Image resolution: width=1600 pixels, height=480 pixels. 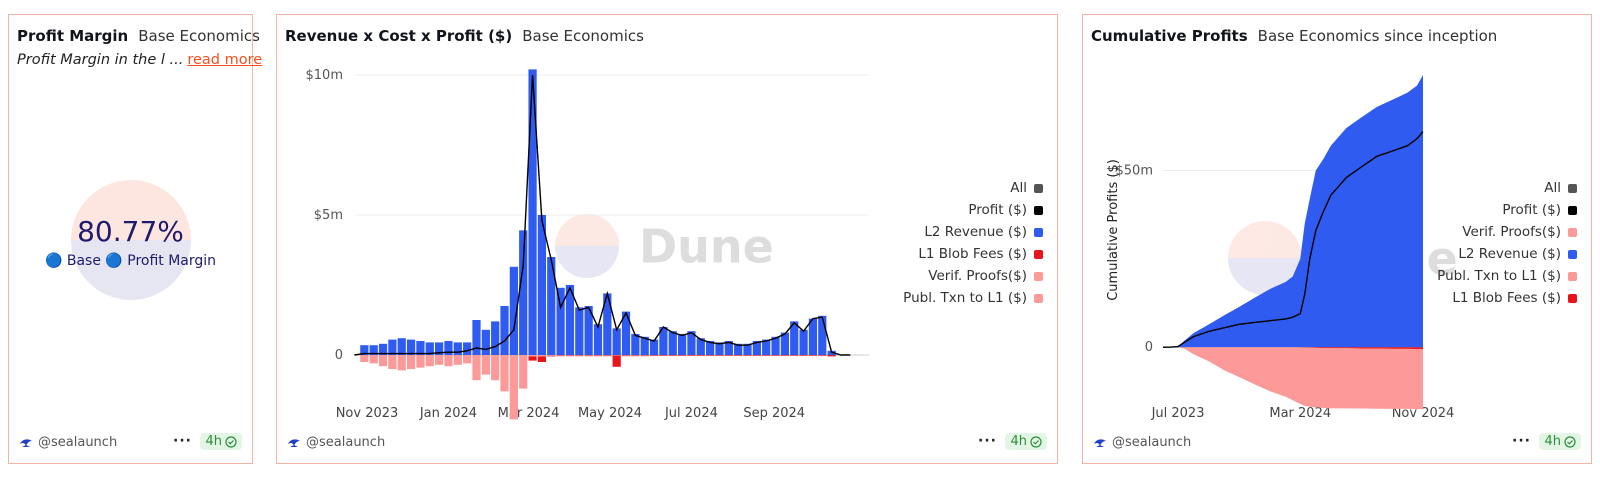 What do you see at coordinates (1377, 36) in the screenshot?
I see `card-subtitle: Base Economics since inception` at bounding box center [1377, 36].